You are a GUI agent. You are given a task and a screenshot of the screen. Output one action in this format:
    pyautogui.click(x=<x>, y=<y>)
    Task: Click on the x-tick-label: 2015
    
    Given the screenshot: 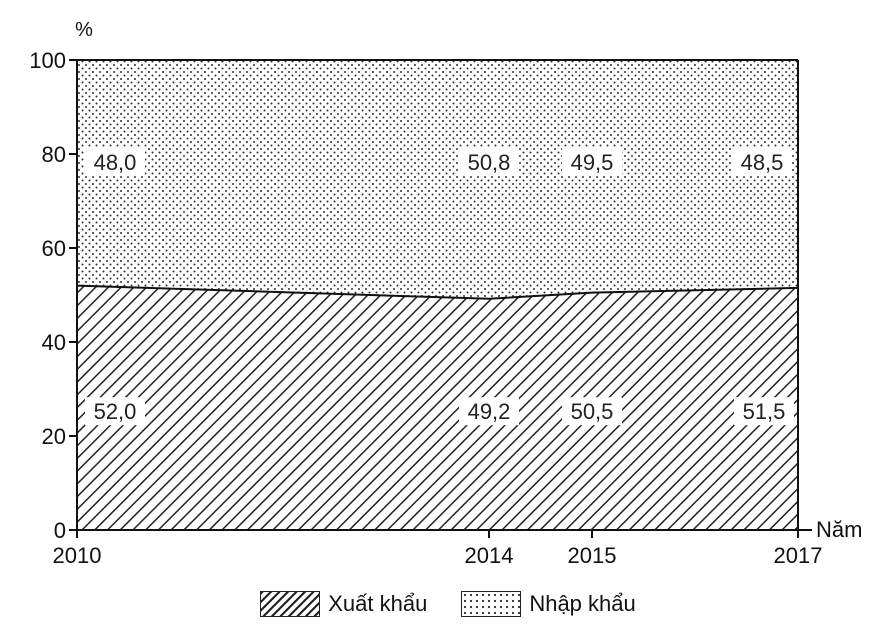 What is the action you would take?
    pyautogui.click(x=592, y=555)
    